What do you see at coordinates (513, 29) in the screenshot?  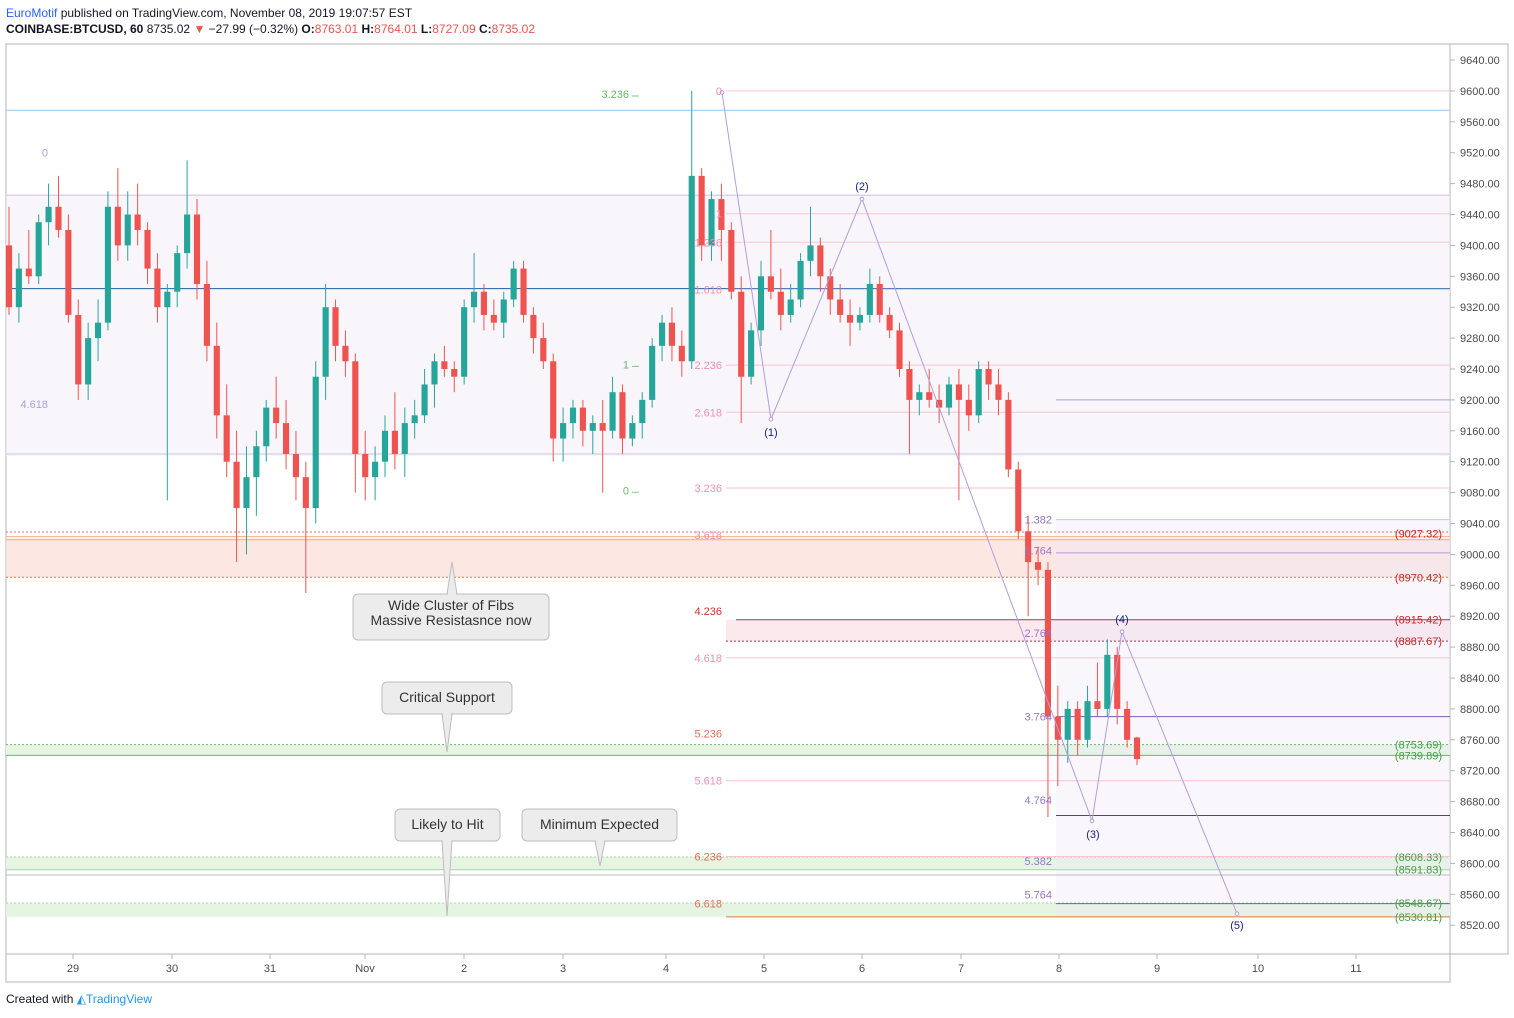 I see `close-value: 8735.02` at bounding box center [513, 29].